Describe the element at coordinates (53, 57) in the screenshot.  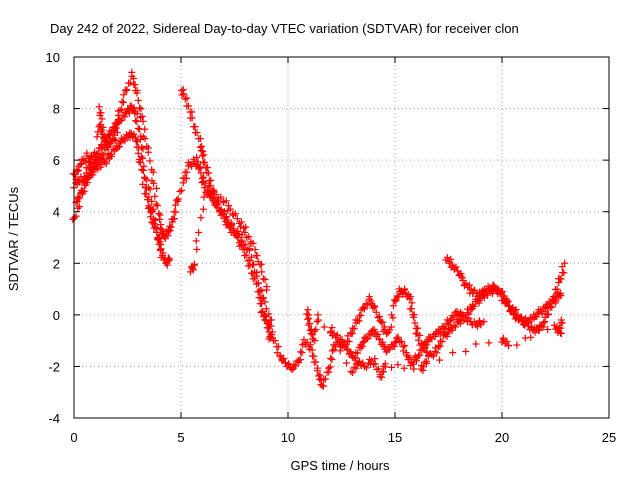
I see `y-tick-label: 10` at that location.